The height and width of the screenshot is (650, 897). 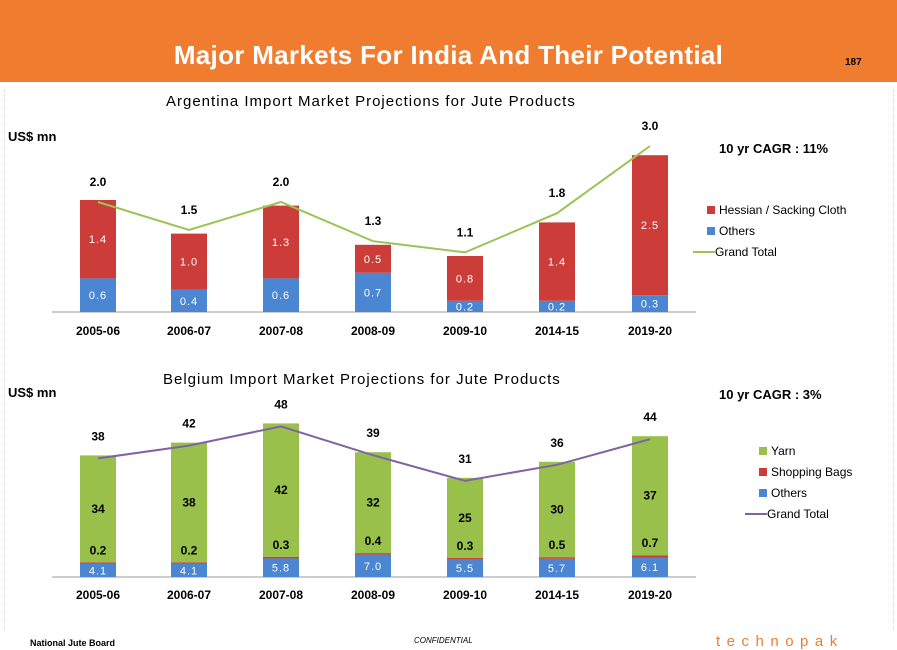 What do you see at coordinates (557, 545) in the screenshot?
I see `data-label-shopping-bags: 0.5` at bounding box center [557, 545].